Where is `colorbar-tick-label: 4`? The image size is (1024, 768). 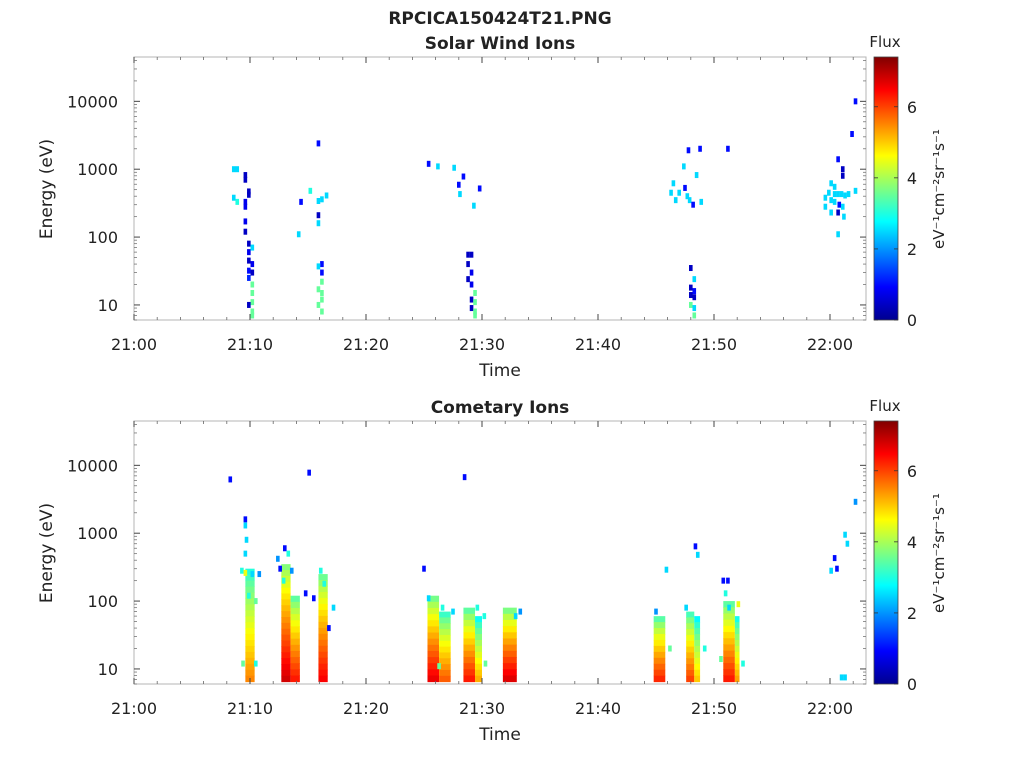 colorbar-tick-label: 4 is located at coordinates (912, 178).